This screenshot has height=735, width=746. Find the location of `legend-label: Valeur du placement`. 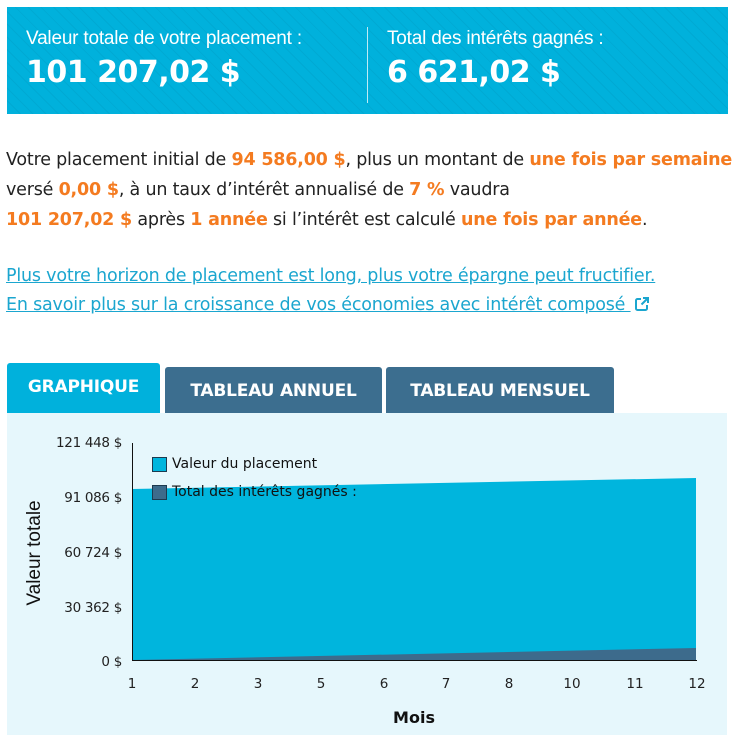

legend-label: Valeur du placement is located at coordinates (245, 464).